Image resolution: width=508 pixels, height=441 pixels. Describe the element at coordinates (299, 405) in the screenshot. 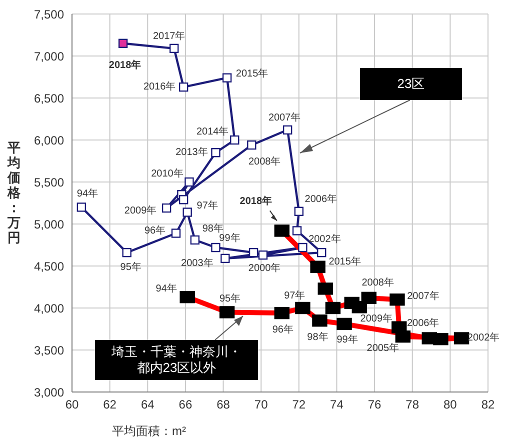

I see `x-tick-label: 72` at that location.